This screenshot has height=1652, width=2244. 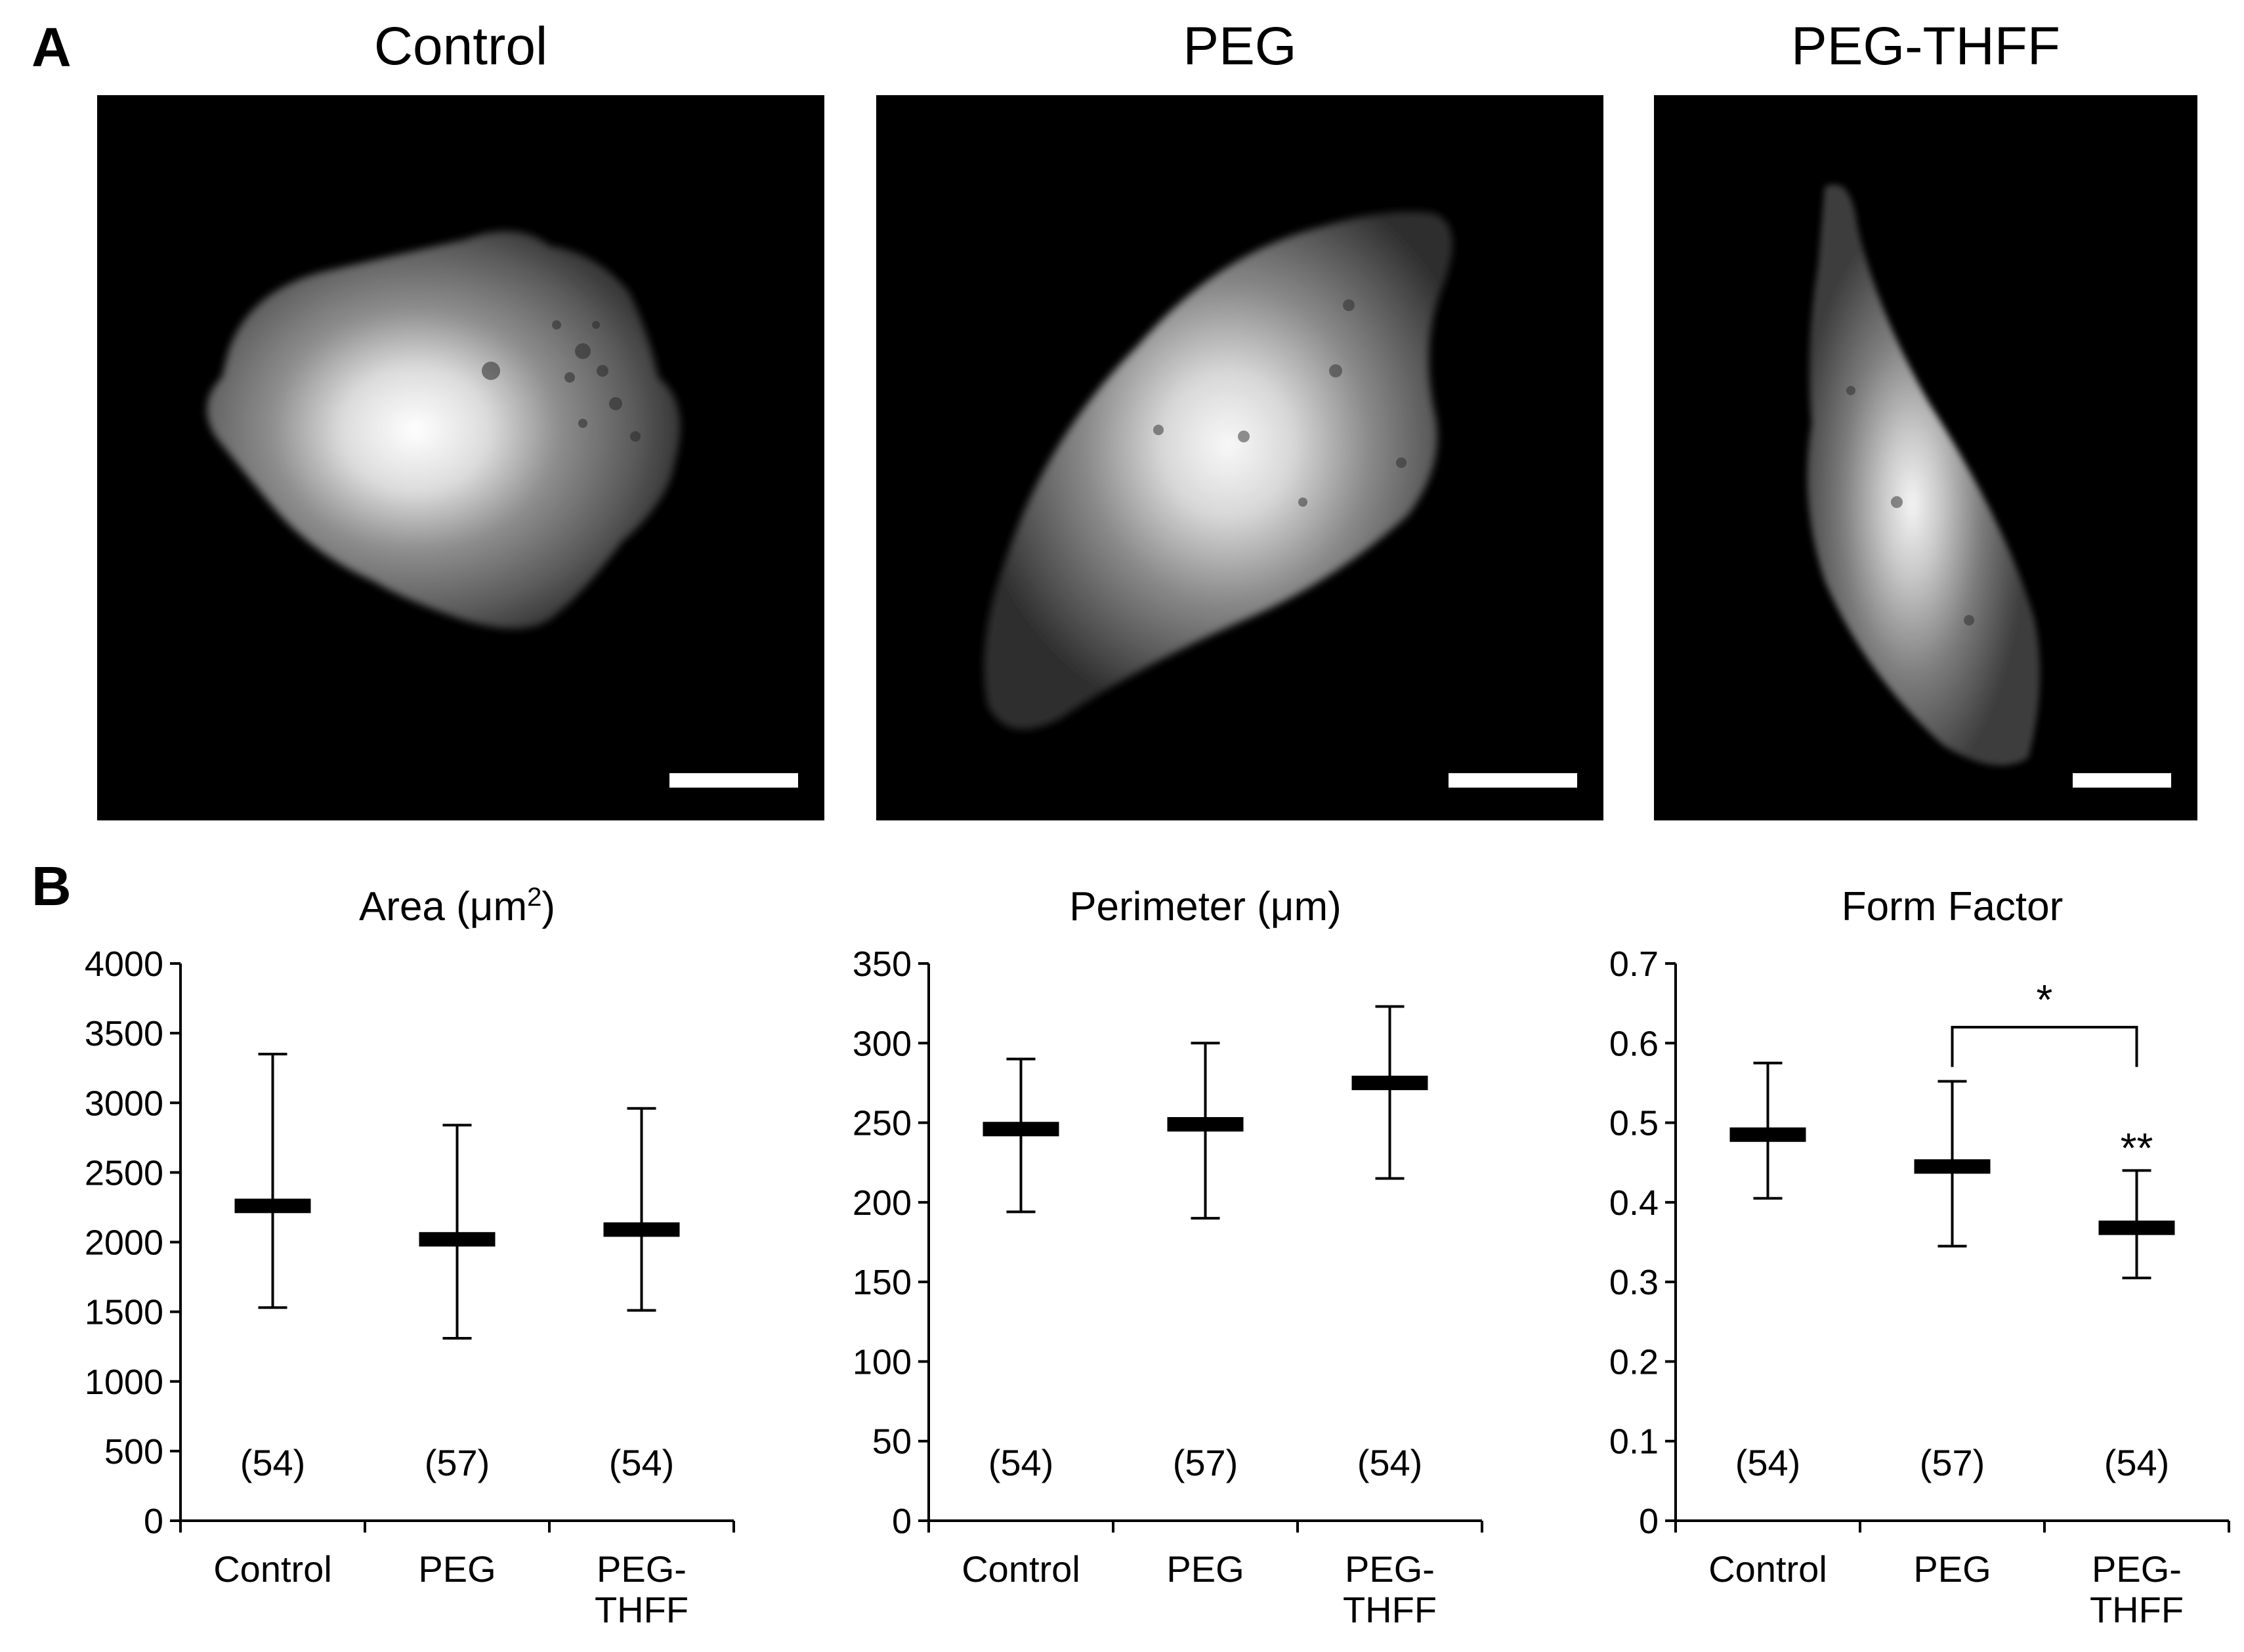 I want to click on y-tick-label: 300, so click(x=882, y=1043).